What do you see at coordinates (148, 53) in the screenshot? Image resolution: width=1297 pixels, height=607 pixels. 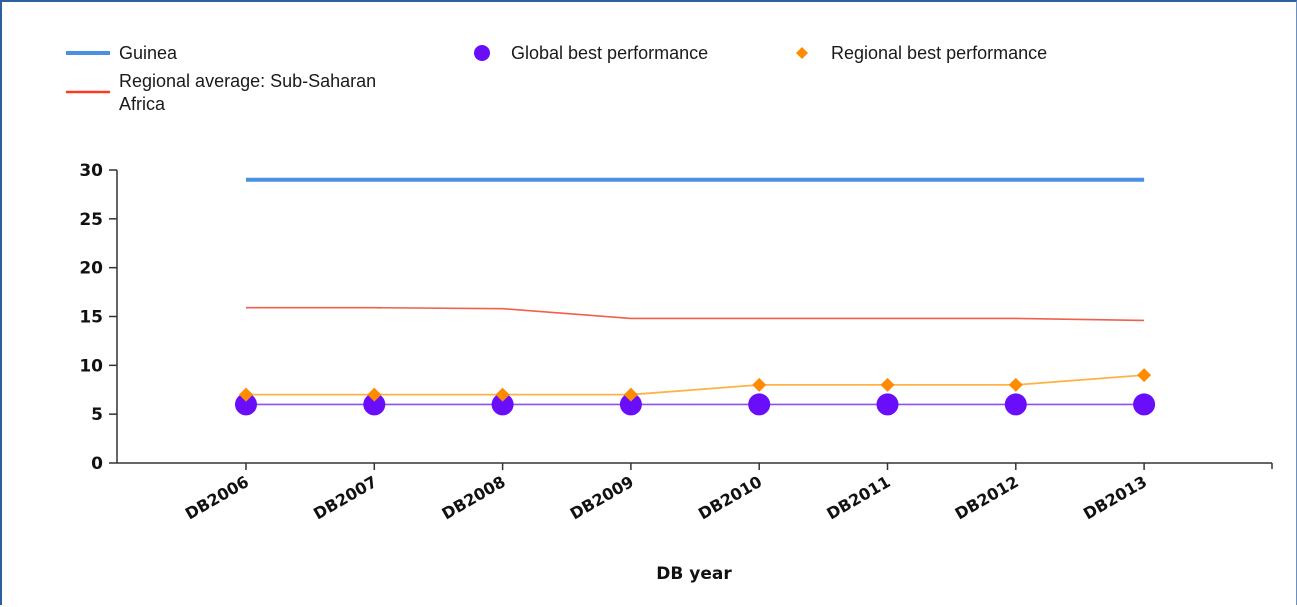 I see `legend-label-guinea: Guinea` at bounding box center [148, 53].